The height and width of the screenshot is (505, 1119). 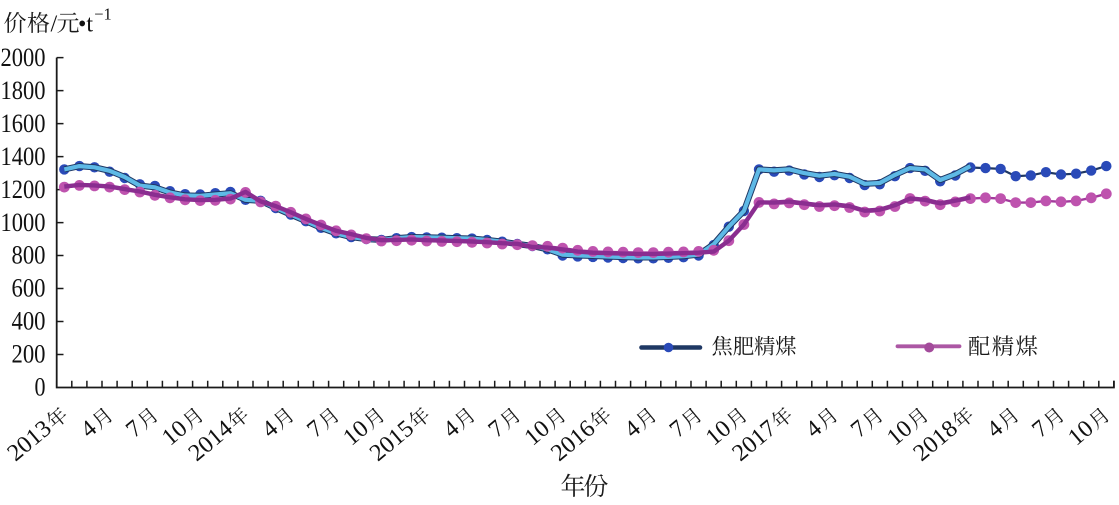 I want to click on svg-text: 1200, so click(x=23, y=189).